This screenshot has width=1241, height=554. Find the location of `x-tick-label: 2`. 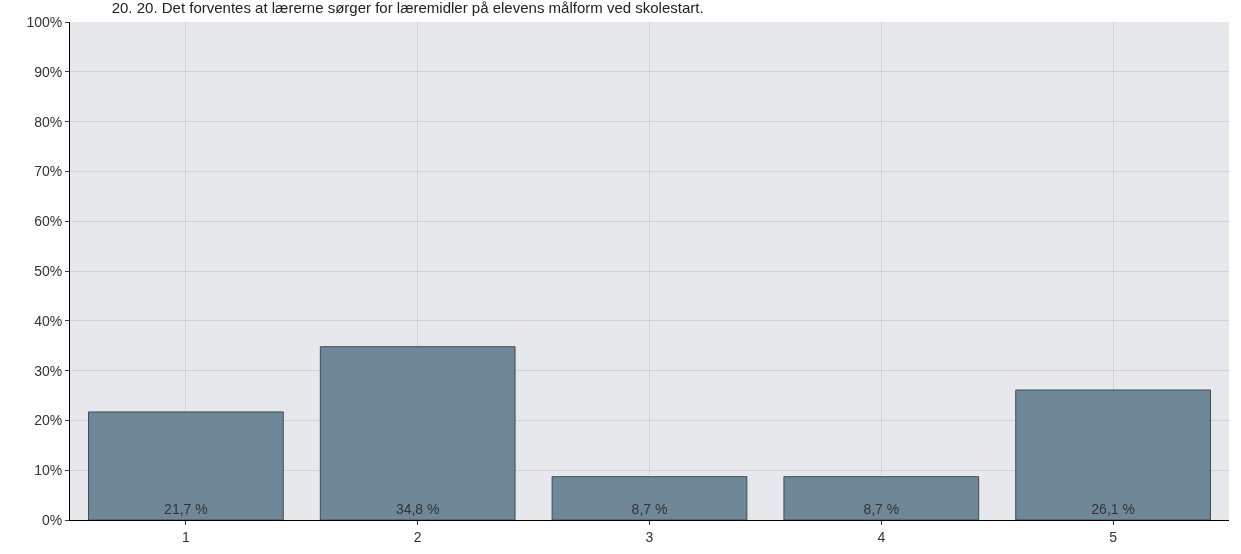

x-tick-label: 2 is located at coordinates (417, 536).